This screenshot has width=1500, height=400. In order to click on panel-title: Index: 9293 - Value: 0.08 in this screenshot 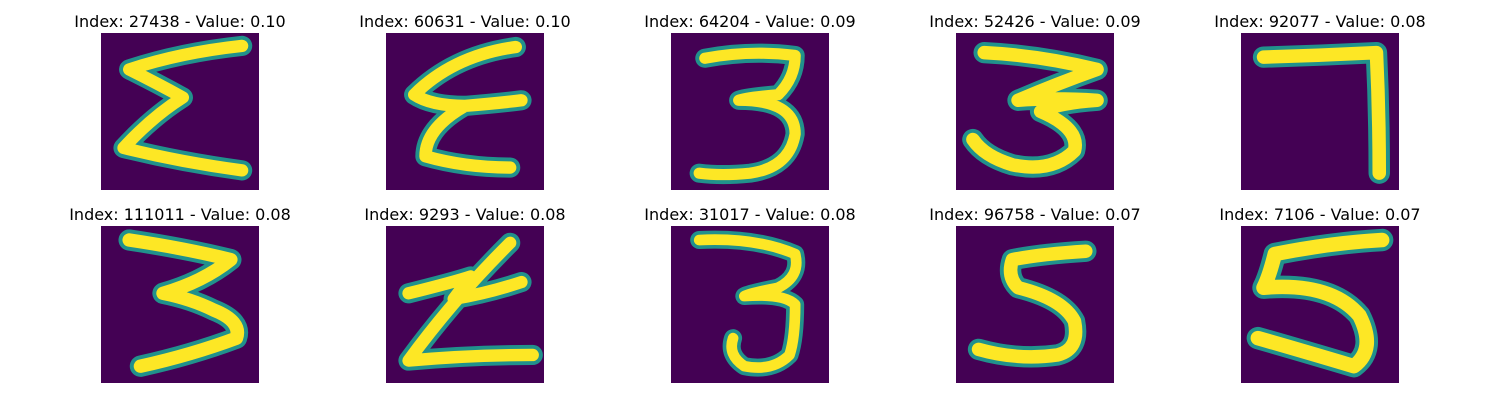, I will do `click(465, 214)`.